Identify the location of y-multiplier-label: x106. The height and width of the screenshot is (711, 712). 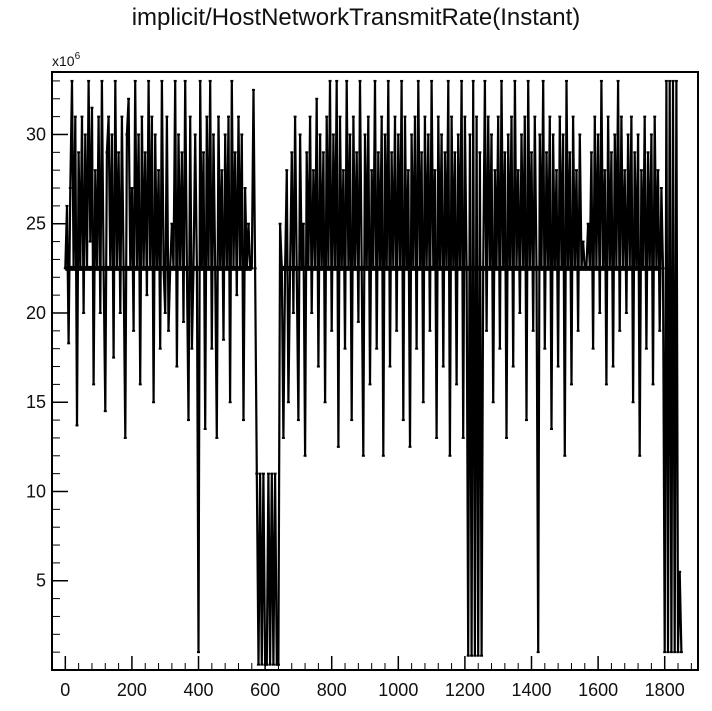
(66, 60).